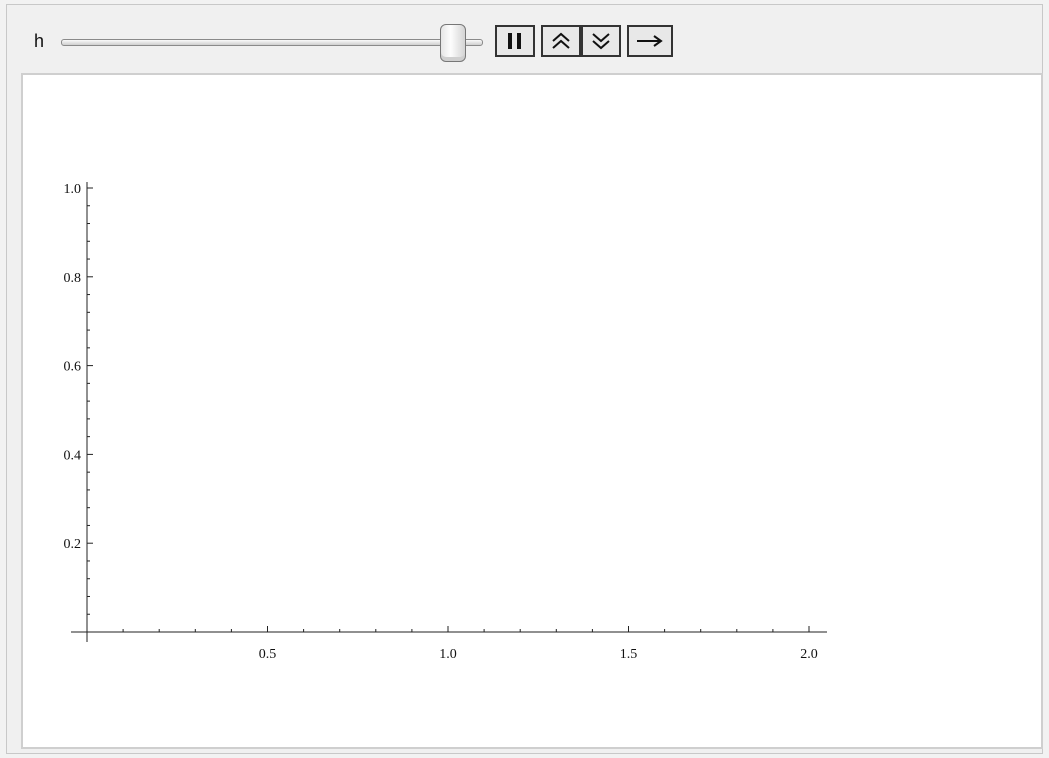 Image resolution: width=1049 pixels, height=758 pixels. Describe the element at coordinates (452, 43) in the screenshot. I see `h-slider-thumb` at that location.